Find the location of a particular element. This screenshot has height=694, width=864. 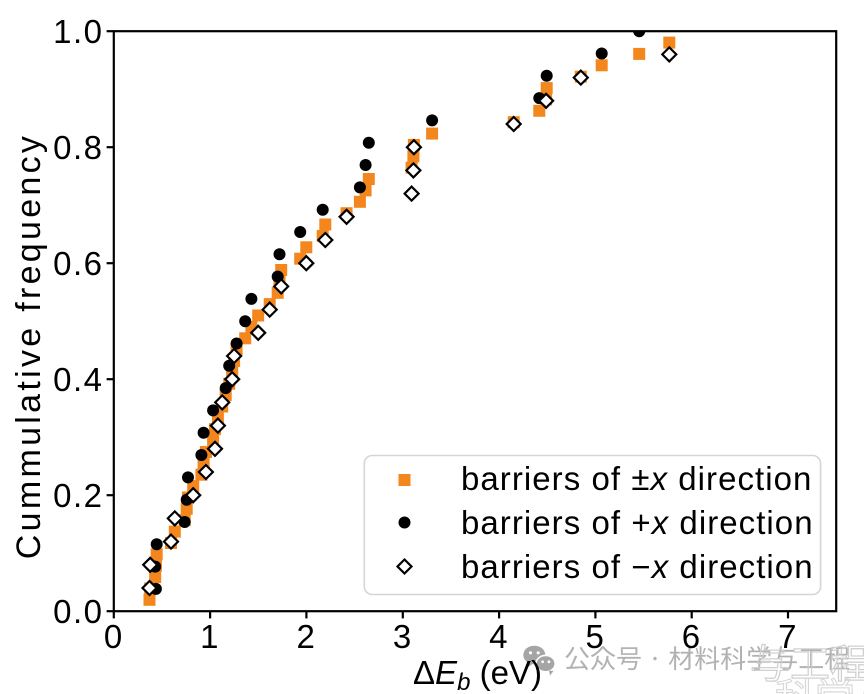

svg-text: 0.6 is located at coordinates (78, 263).